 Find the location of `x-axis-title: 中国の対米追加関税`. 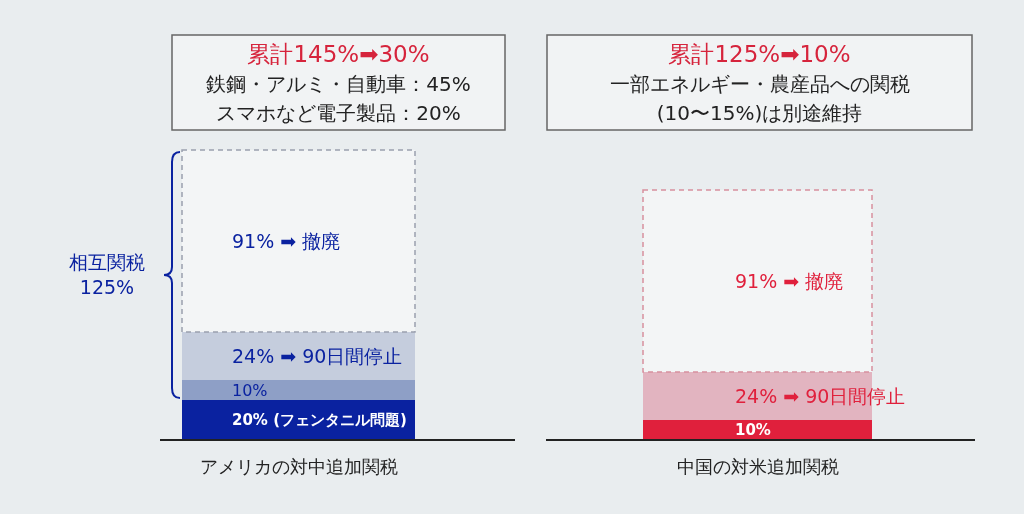

x-axis-title: 中国の対米追加関税 is located at coordinates (757, 466).